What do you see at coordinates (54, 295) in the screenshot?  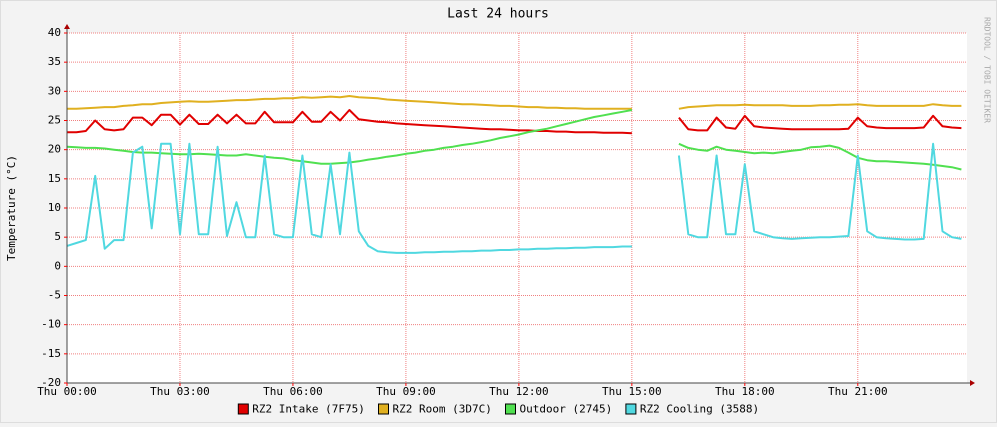 I see `y-tick-label: -5` at bounding box center [54, 295].